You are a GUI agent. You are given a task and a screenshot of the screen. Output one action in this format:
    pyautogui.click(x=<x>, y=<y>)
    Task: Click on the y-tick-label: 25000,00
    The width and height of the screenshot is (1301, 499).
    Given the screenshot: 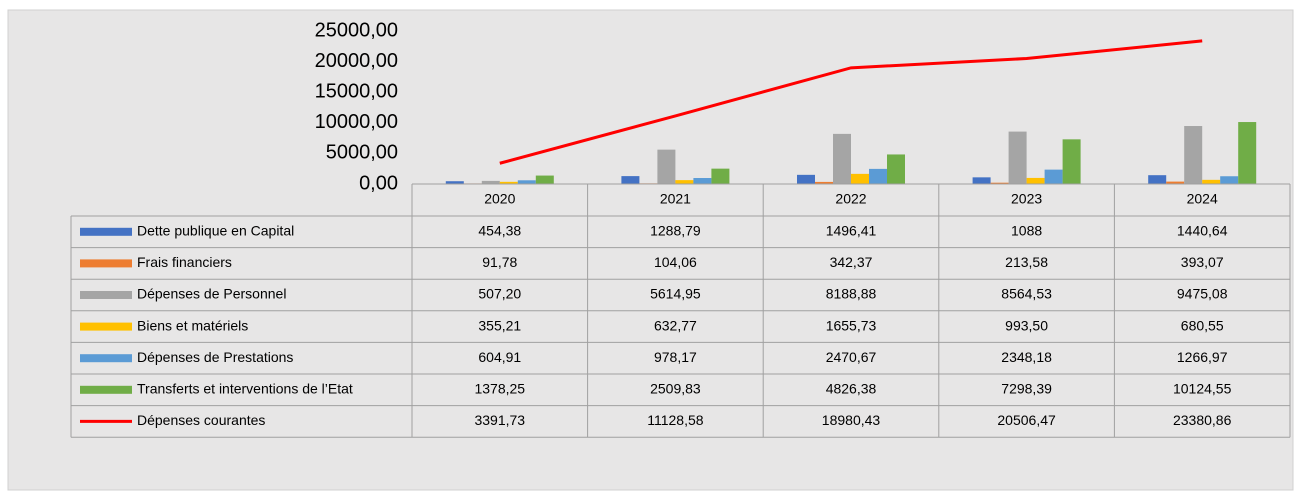 What is the action you would take?
    pyautogui.click(x=356, y=30)
    